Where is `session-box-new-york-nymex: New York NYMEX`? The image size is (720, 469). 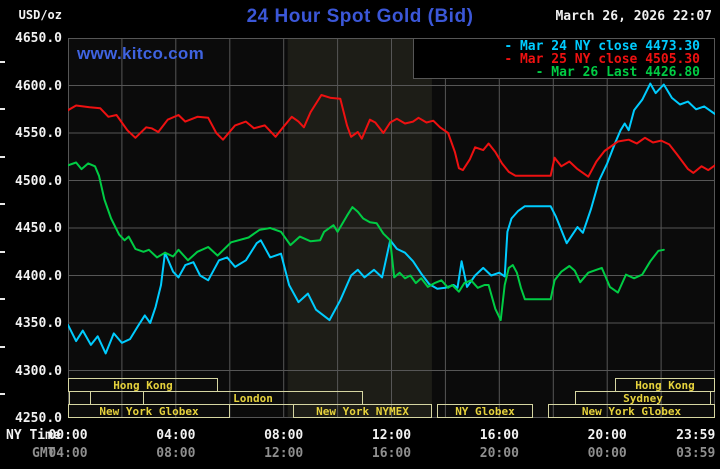
session-box-new-york-nymex: New York NYMEX is located at coordinates (362, 411).